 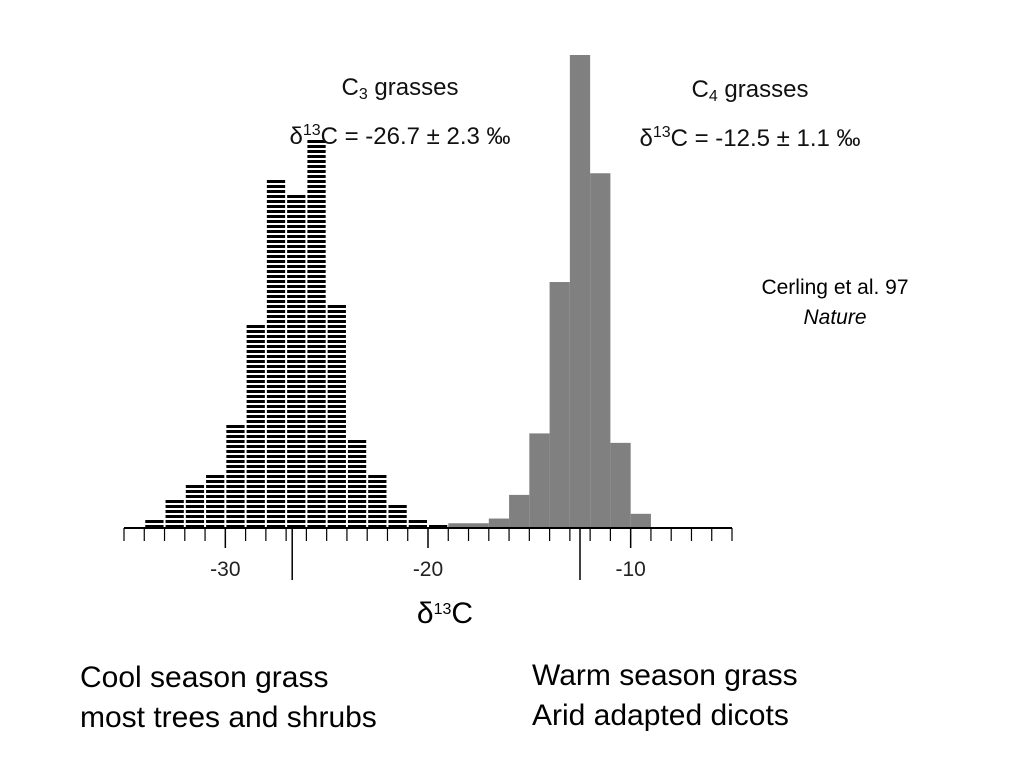 I want to click on x-tick-label: -20, so click(x=428, y=569).